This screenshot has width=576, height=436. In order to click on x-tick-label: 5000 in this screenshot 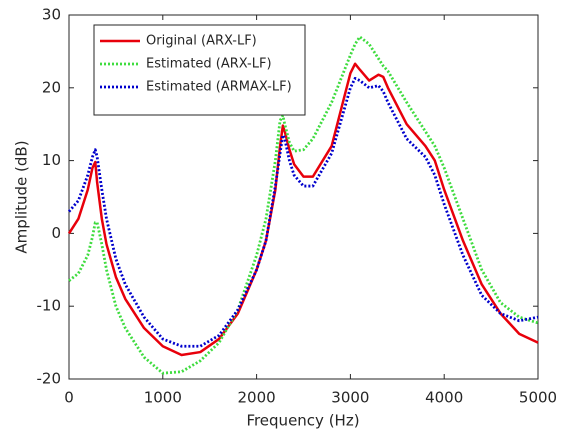, I will do `click(538, 398)`.